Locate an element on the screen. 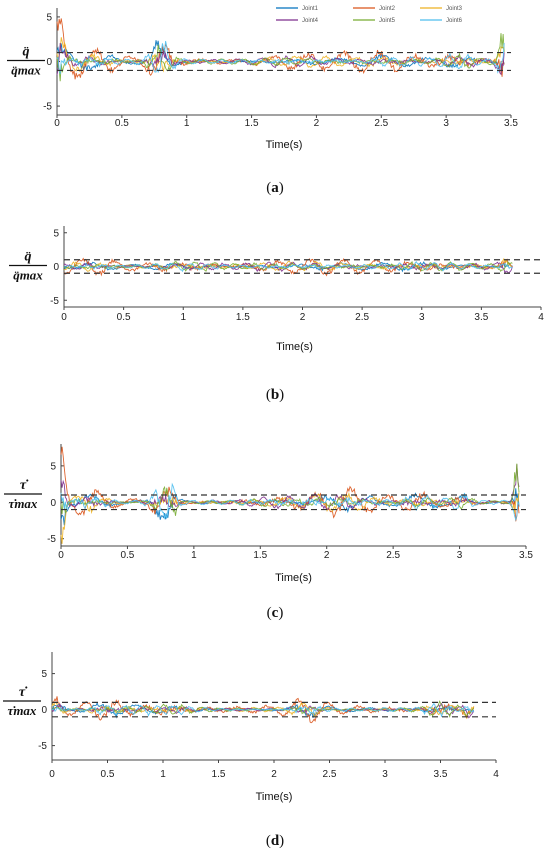 The image size is (550, 867). panel-caption: (b) is located at coordinates (275, 395).